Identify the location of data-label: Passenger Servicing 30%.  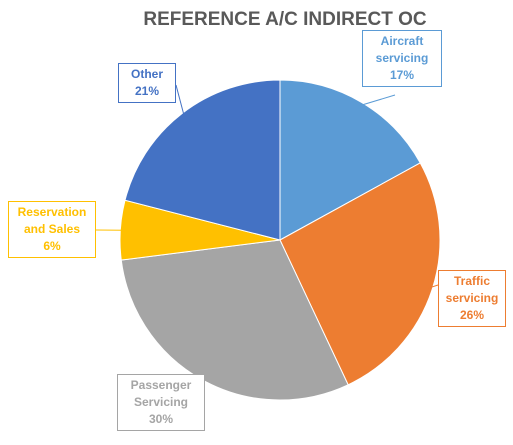
(161, 402).